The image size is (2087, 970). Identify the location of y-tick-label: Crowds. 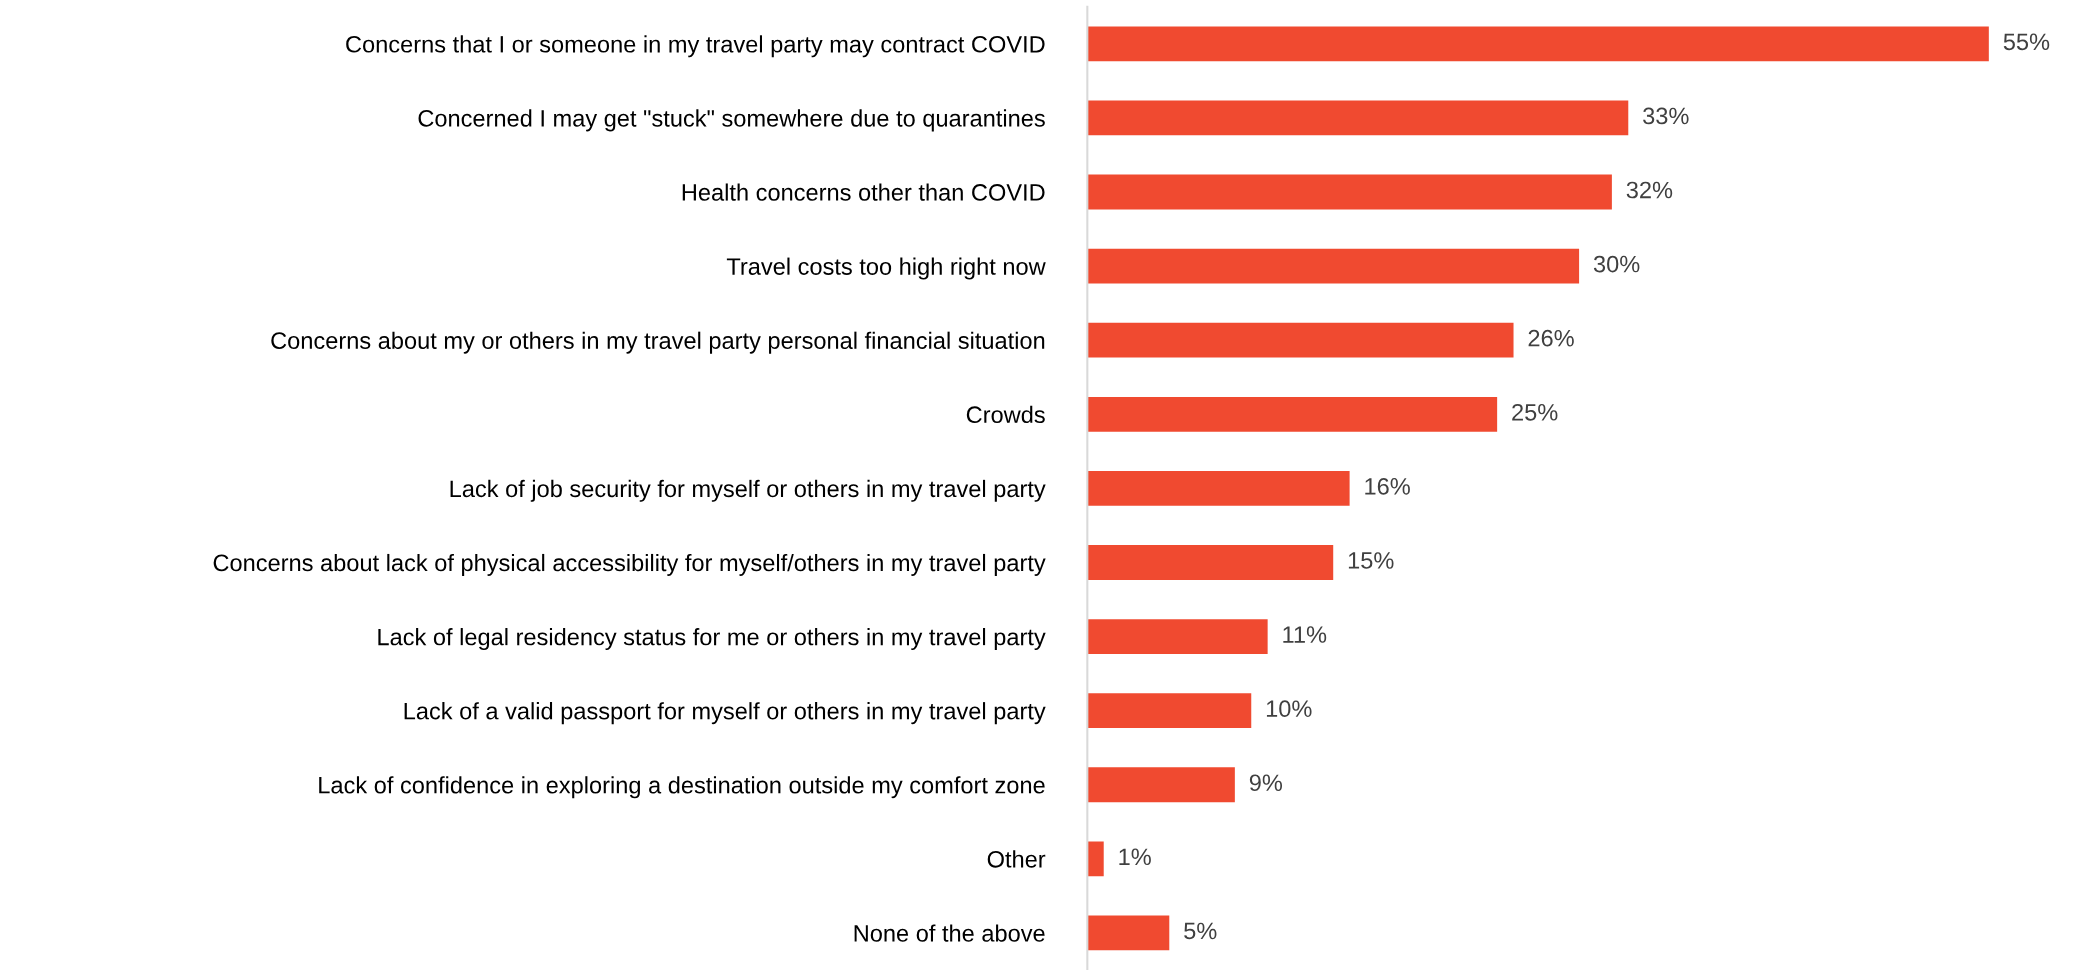
(1005, 414).